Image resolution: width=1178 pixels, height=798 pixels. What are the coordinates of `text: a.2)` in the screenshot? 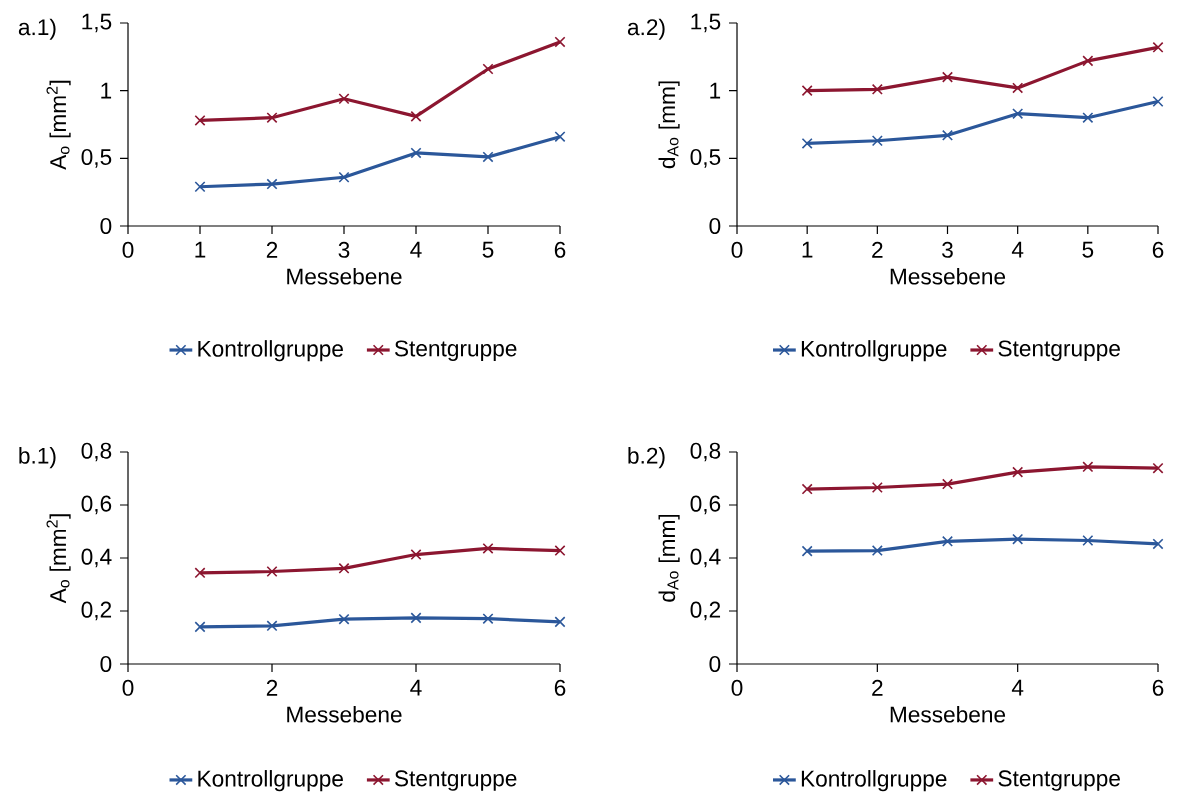 It's located at (646, 29).